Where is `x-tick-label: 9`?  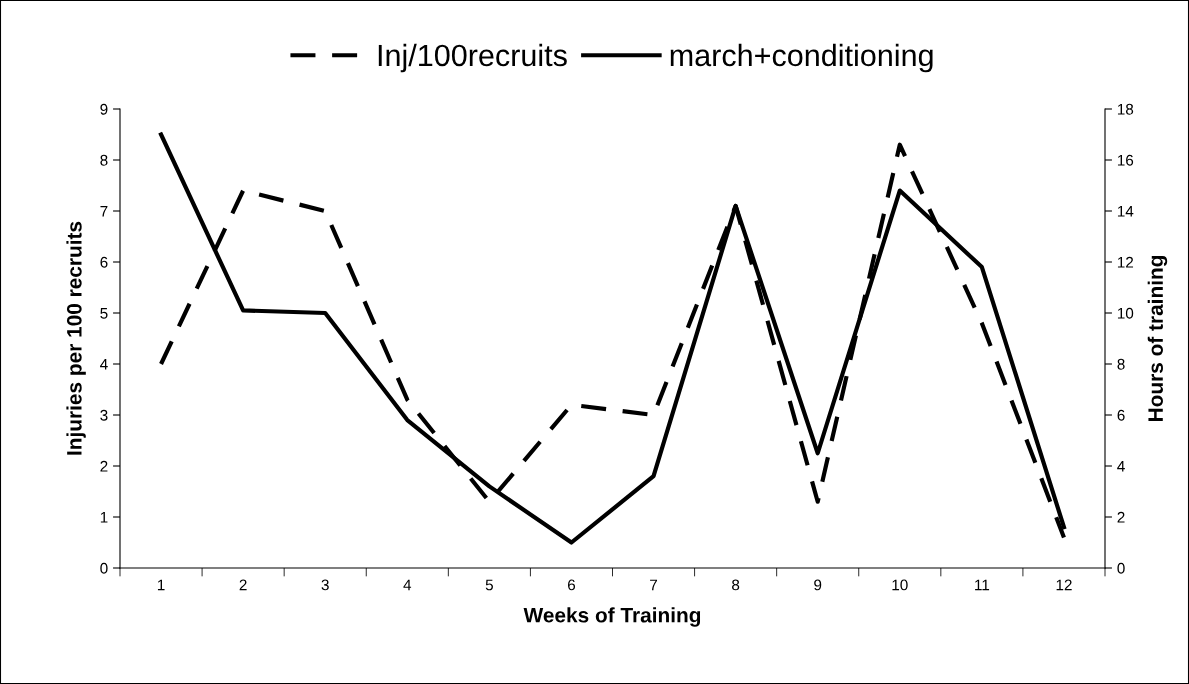
x-tick-label: 9 is located at coordinates (818, 585).